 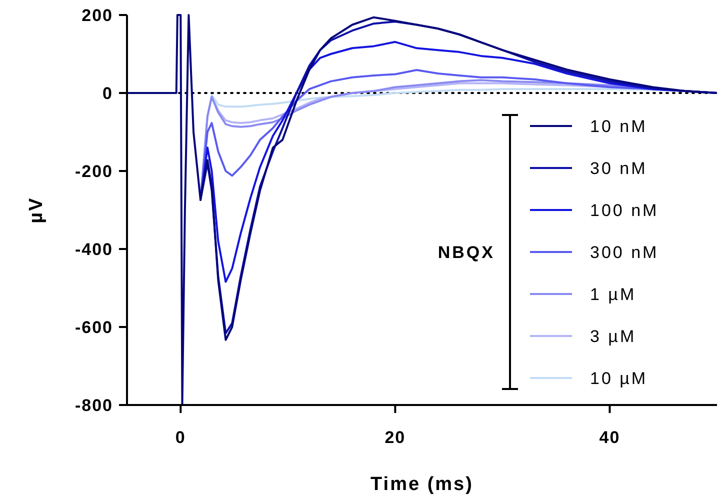 What do you see at coordinates (466, 252) in the screenshot?
I see `legend-title: NBQX` at bounding box center [466, 252].